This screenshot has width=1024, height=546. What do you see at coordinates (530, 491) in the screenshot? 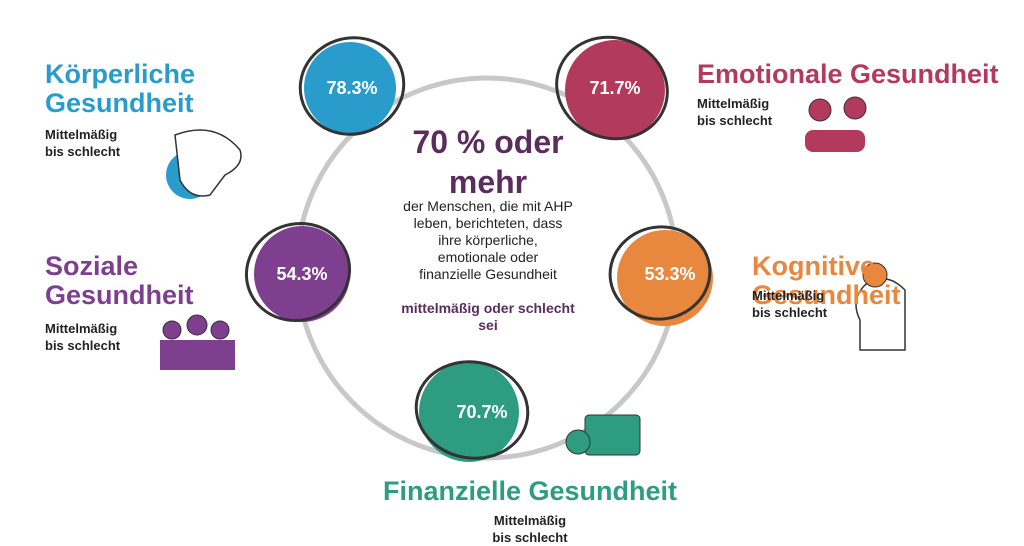
I see `node-title: Finanzielle Gesundheit` at bounding box center [530, 491].